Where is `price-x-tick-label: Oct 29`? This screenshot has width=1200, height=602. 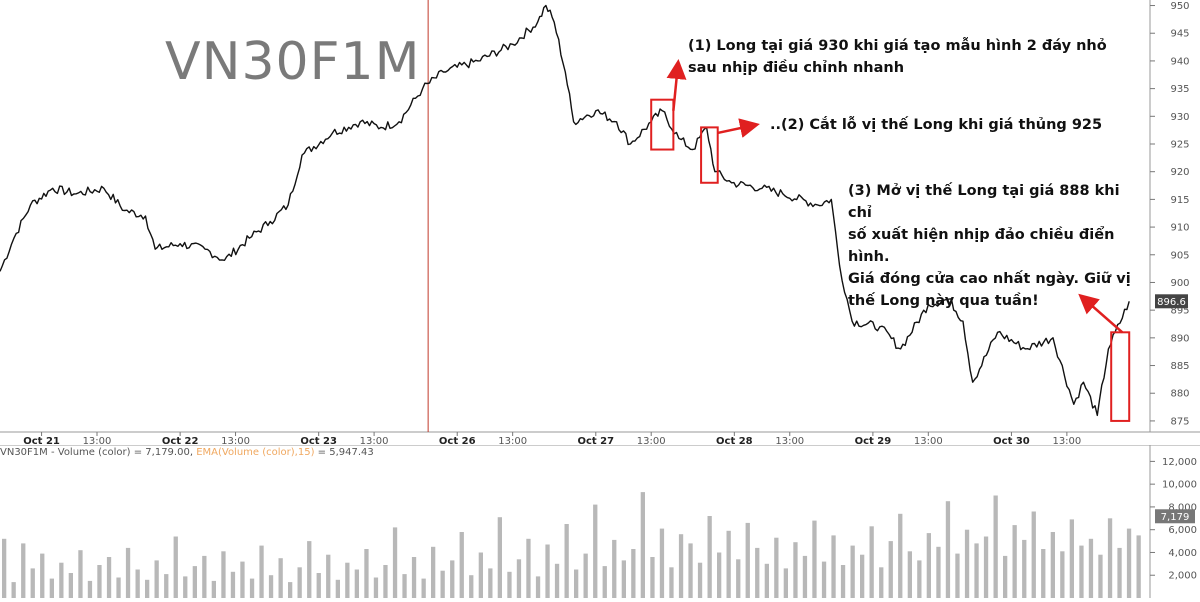 price-x-tick-label: Oct 29 is located at coordinates (873, 440).